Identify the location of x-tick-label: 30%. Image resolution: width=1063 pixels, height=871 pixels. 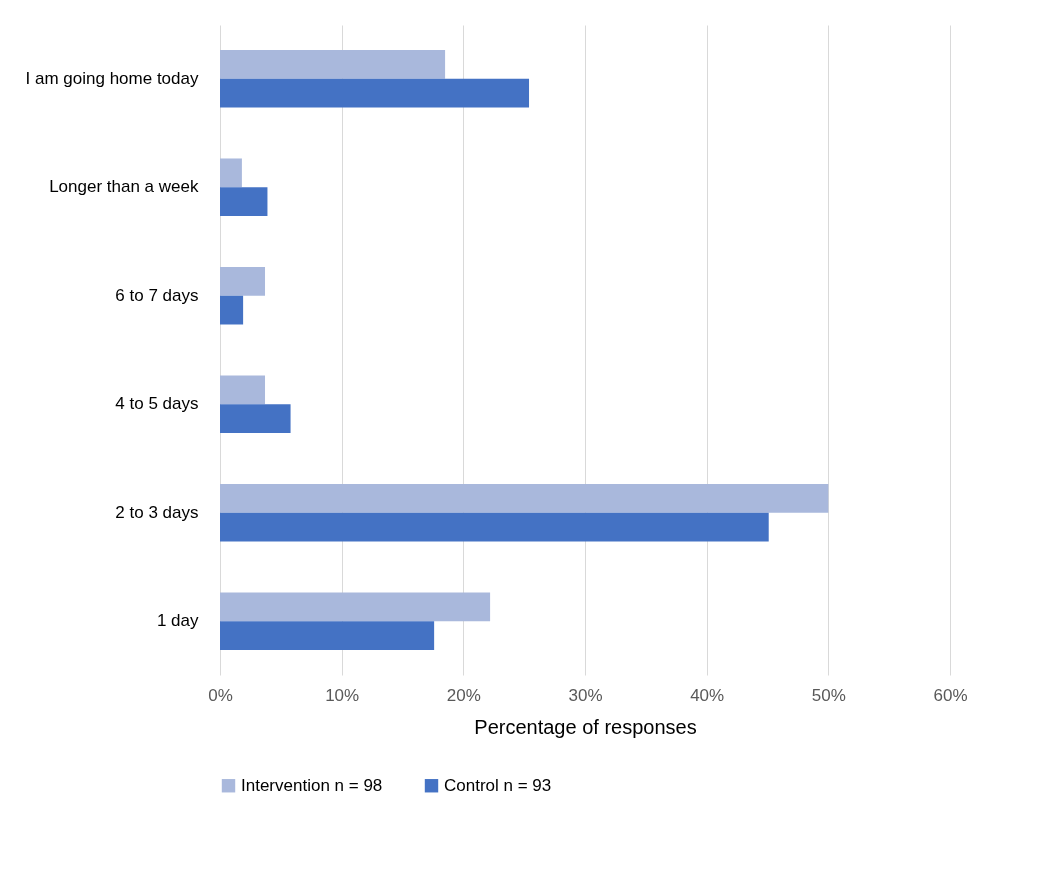
(585, 695).